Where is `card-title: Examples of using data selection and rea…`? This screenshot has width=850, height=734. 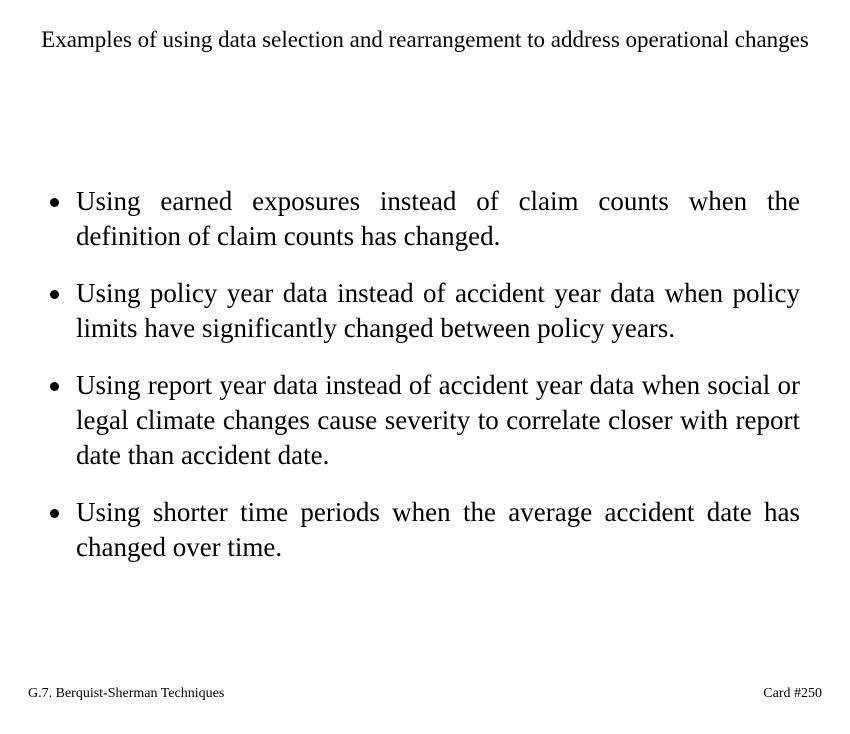 card-title: Examples of using data selection and rea… is located at coordinates (425, 39).